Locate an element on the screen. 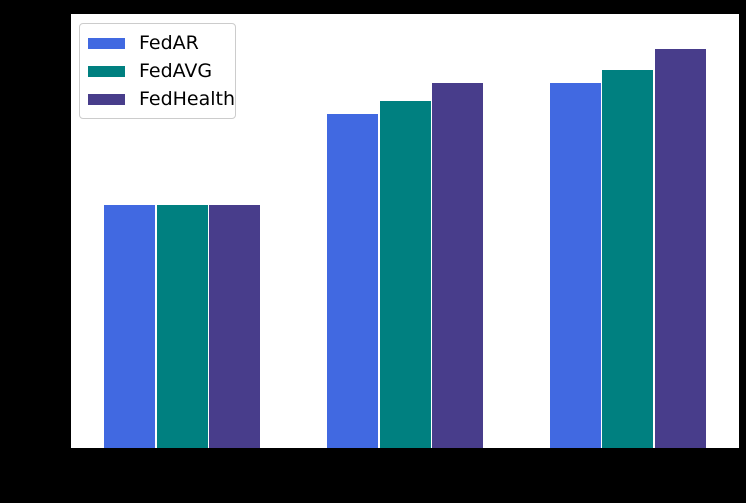  bar-fedavg-group3 is located at coordinates (628, 259).